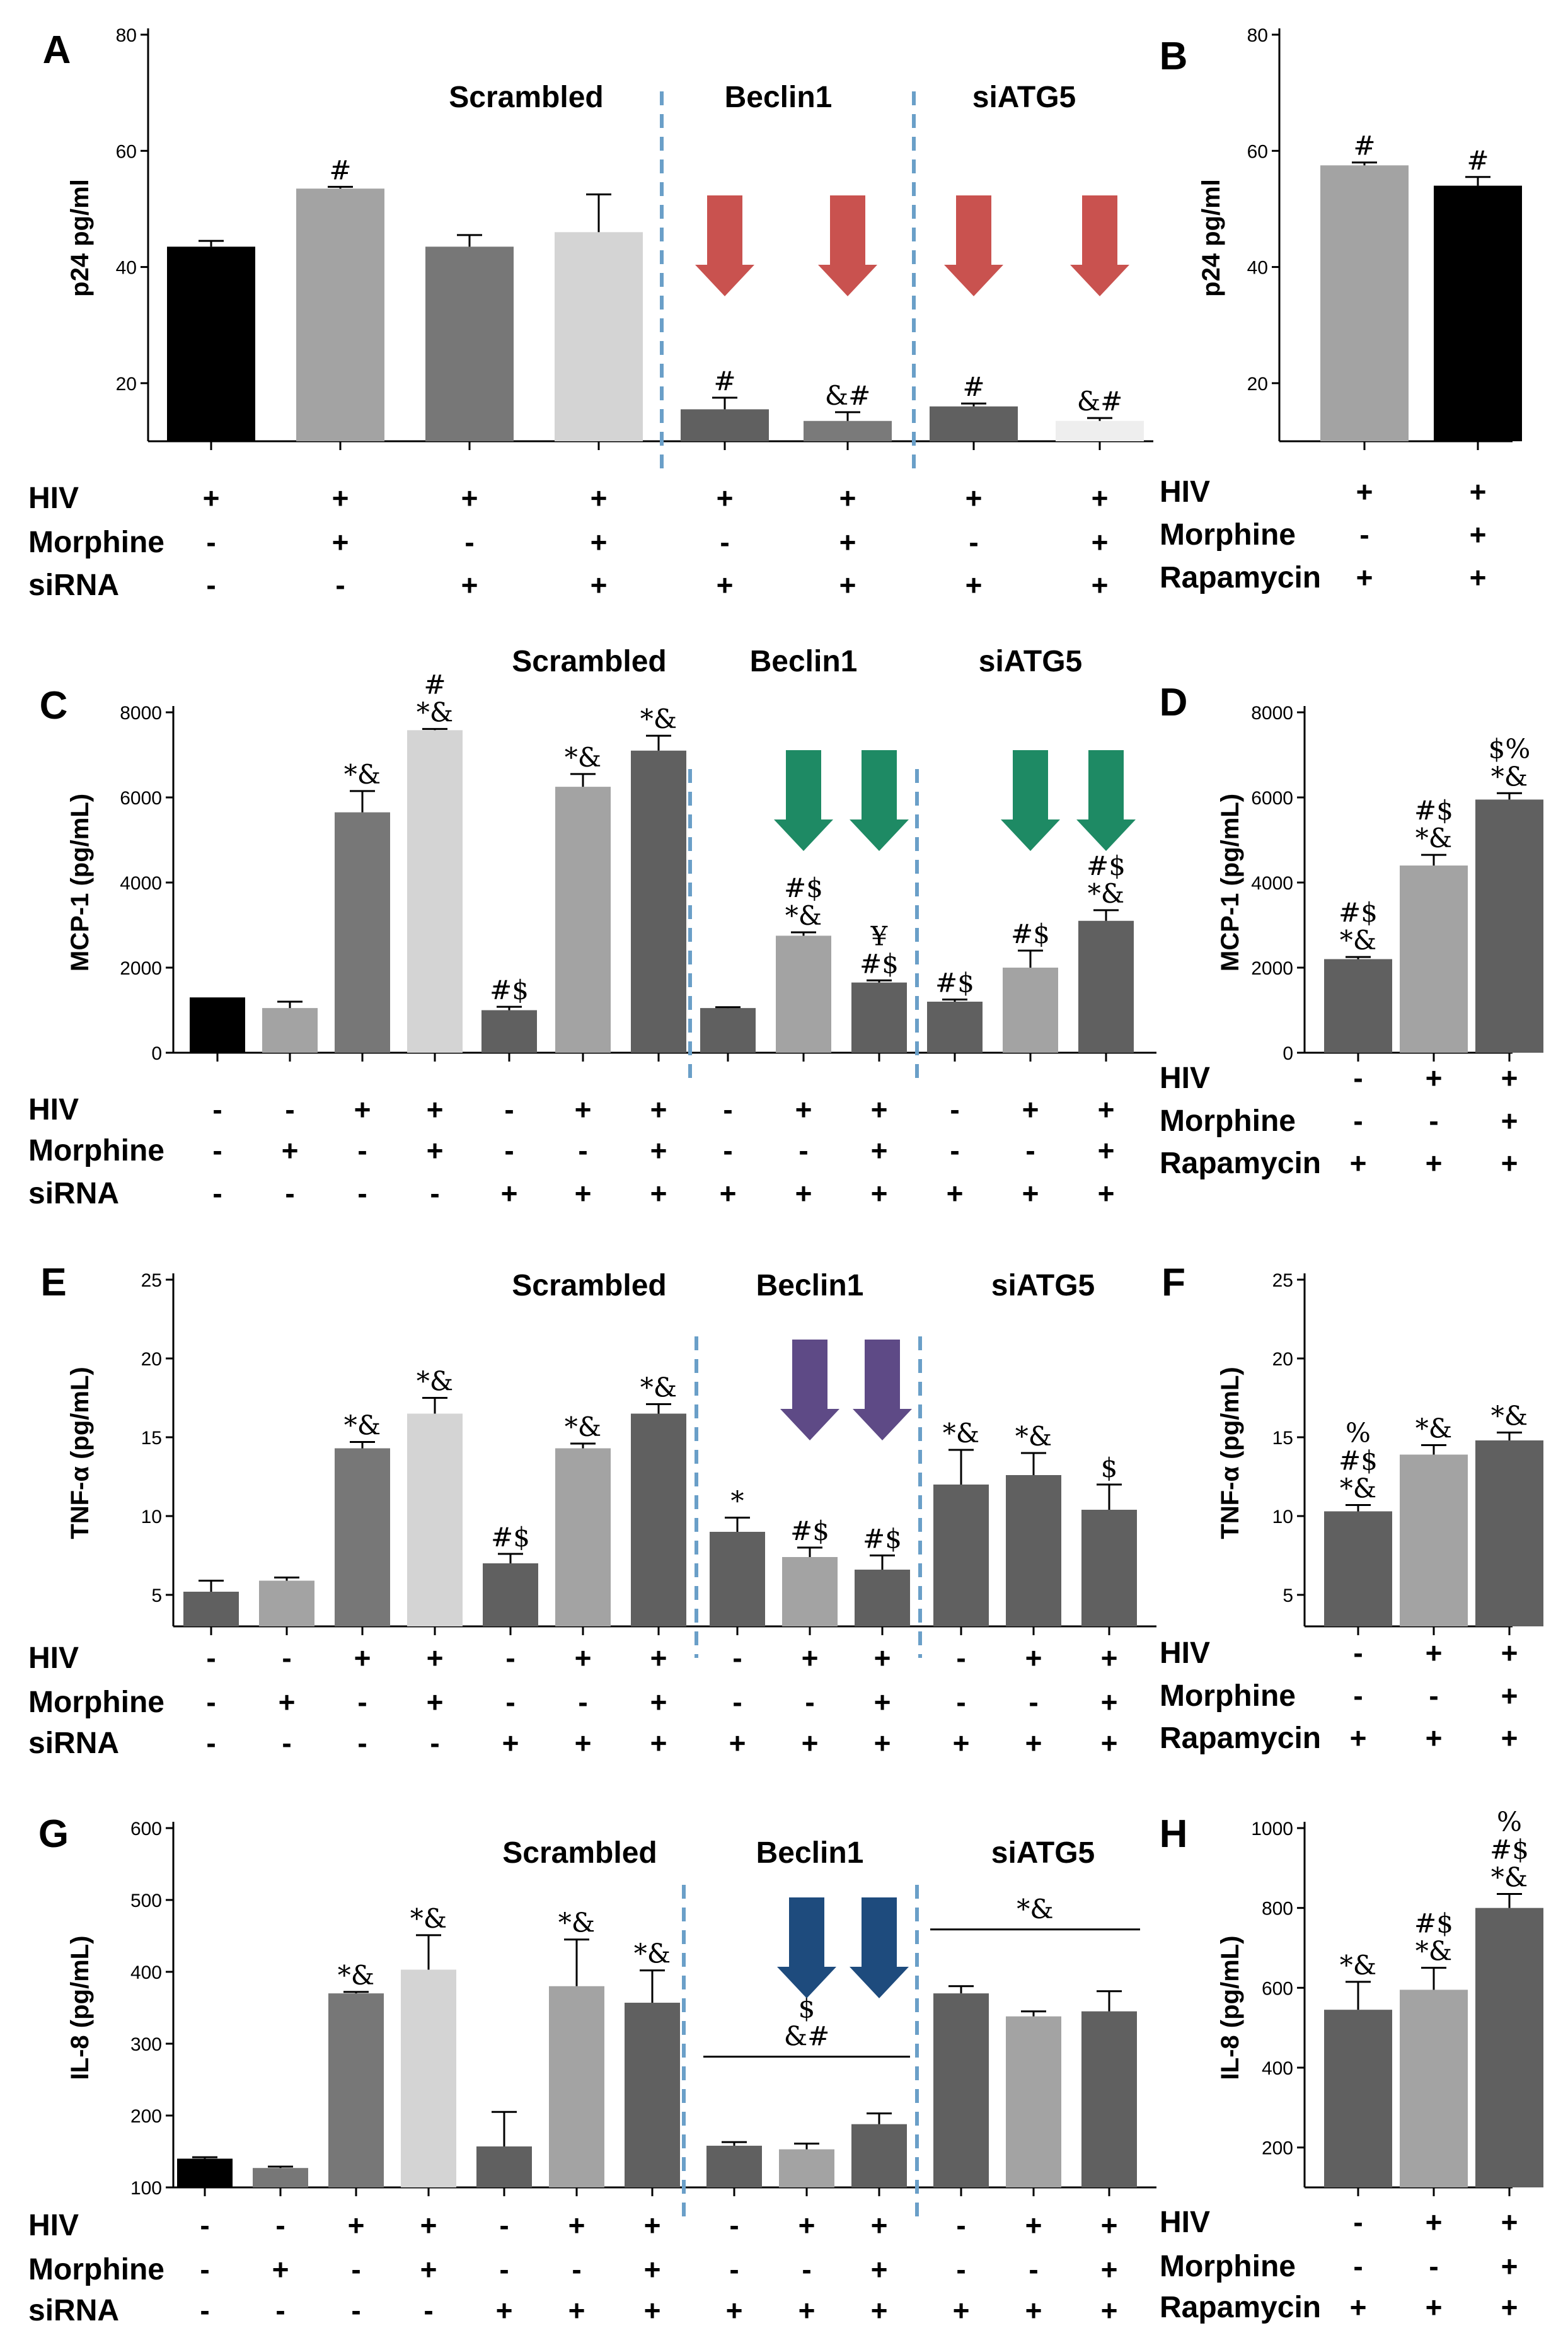 The width and height of the screenshot is (1568, 2345). What do you see at coordinates (151, 1359) in the screenshot?
I see `y-tick-label: 20` at bounding box center [151, 1359].